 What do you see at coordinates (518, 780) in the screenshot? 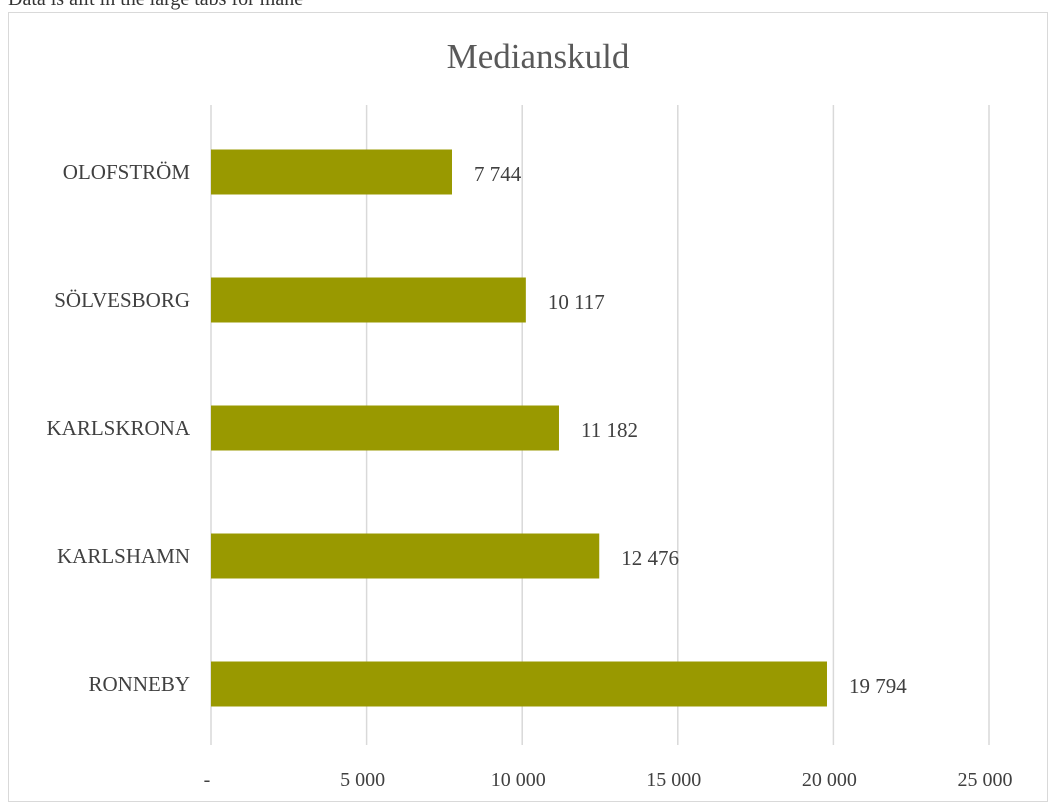
I see `x-tick-label: 10 000` at bounding box center [518, 780].